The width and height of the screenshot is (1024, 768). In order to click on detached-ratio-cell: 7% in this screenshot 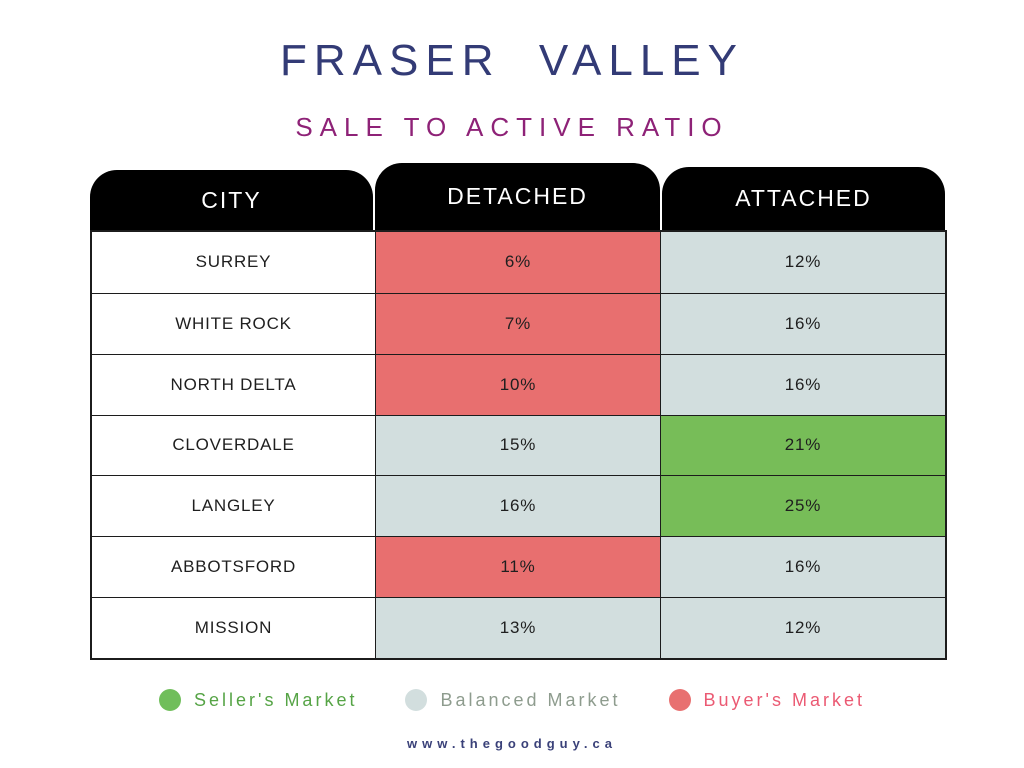, I will do `click(517, 323)`.